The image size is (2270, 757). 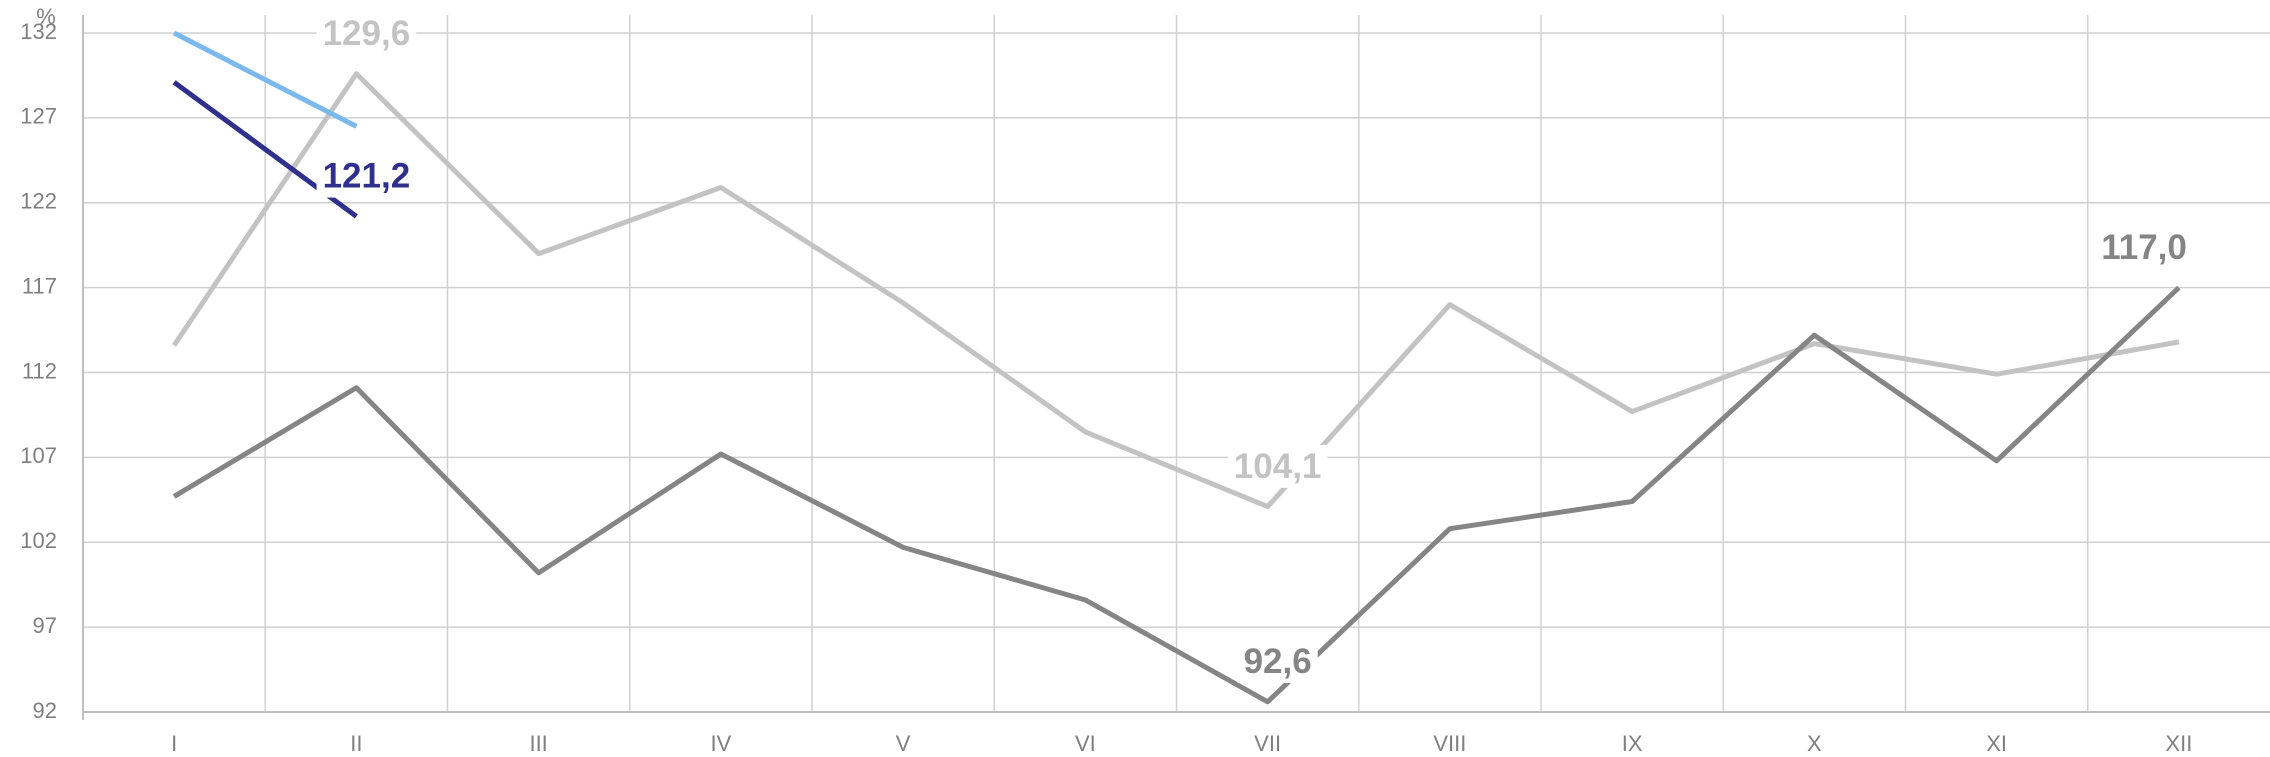 I want to click on y-tick-label: 107, so click(x=38, y=455).